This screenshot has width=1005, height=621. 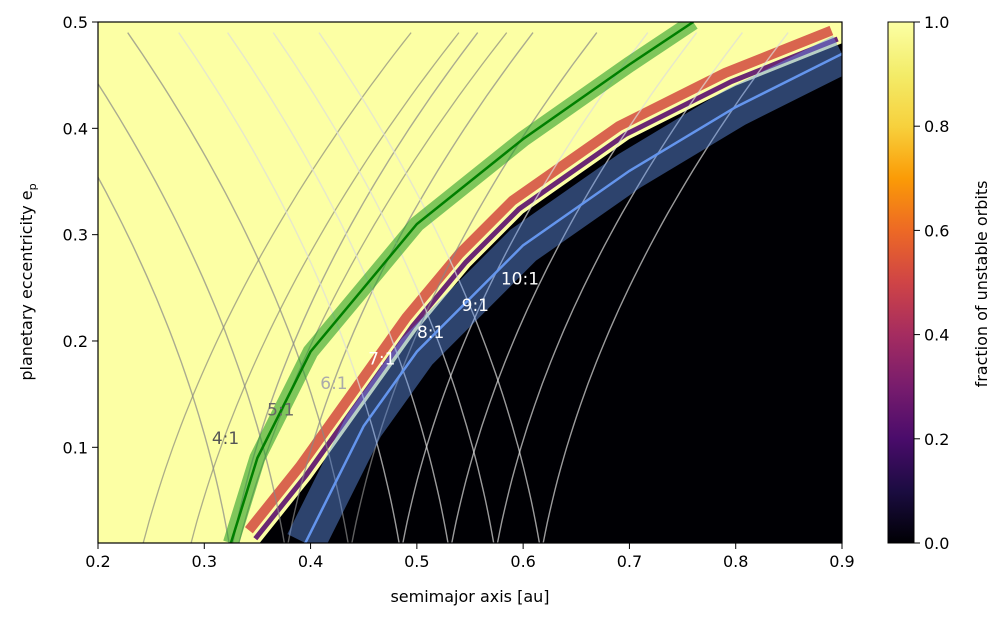 What do you see at coordinates (936, 230) in the screenshot?
I see `colorbar-tick-label: 0.6` at bounding box center [936, 230].